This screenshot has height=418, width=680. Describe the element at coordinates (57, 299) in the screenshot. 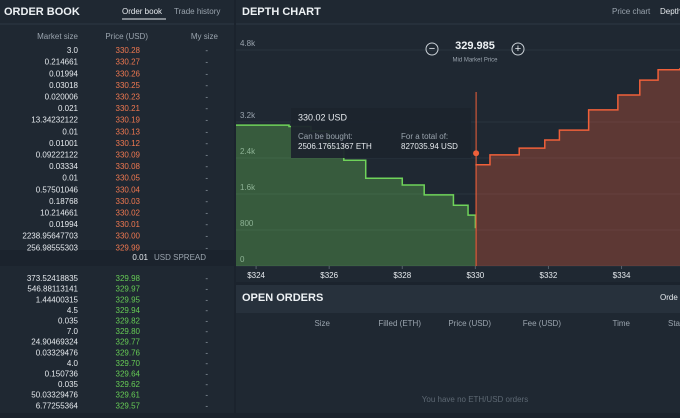

I see `market-size: 1.44400315` at that location.